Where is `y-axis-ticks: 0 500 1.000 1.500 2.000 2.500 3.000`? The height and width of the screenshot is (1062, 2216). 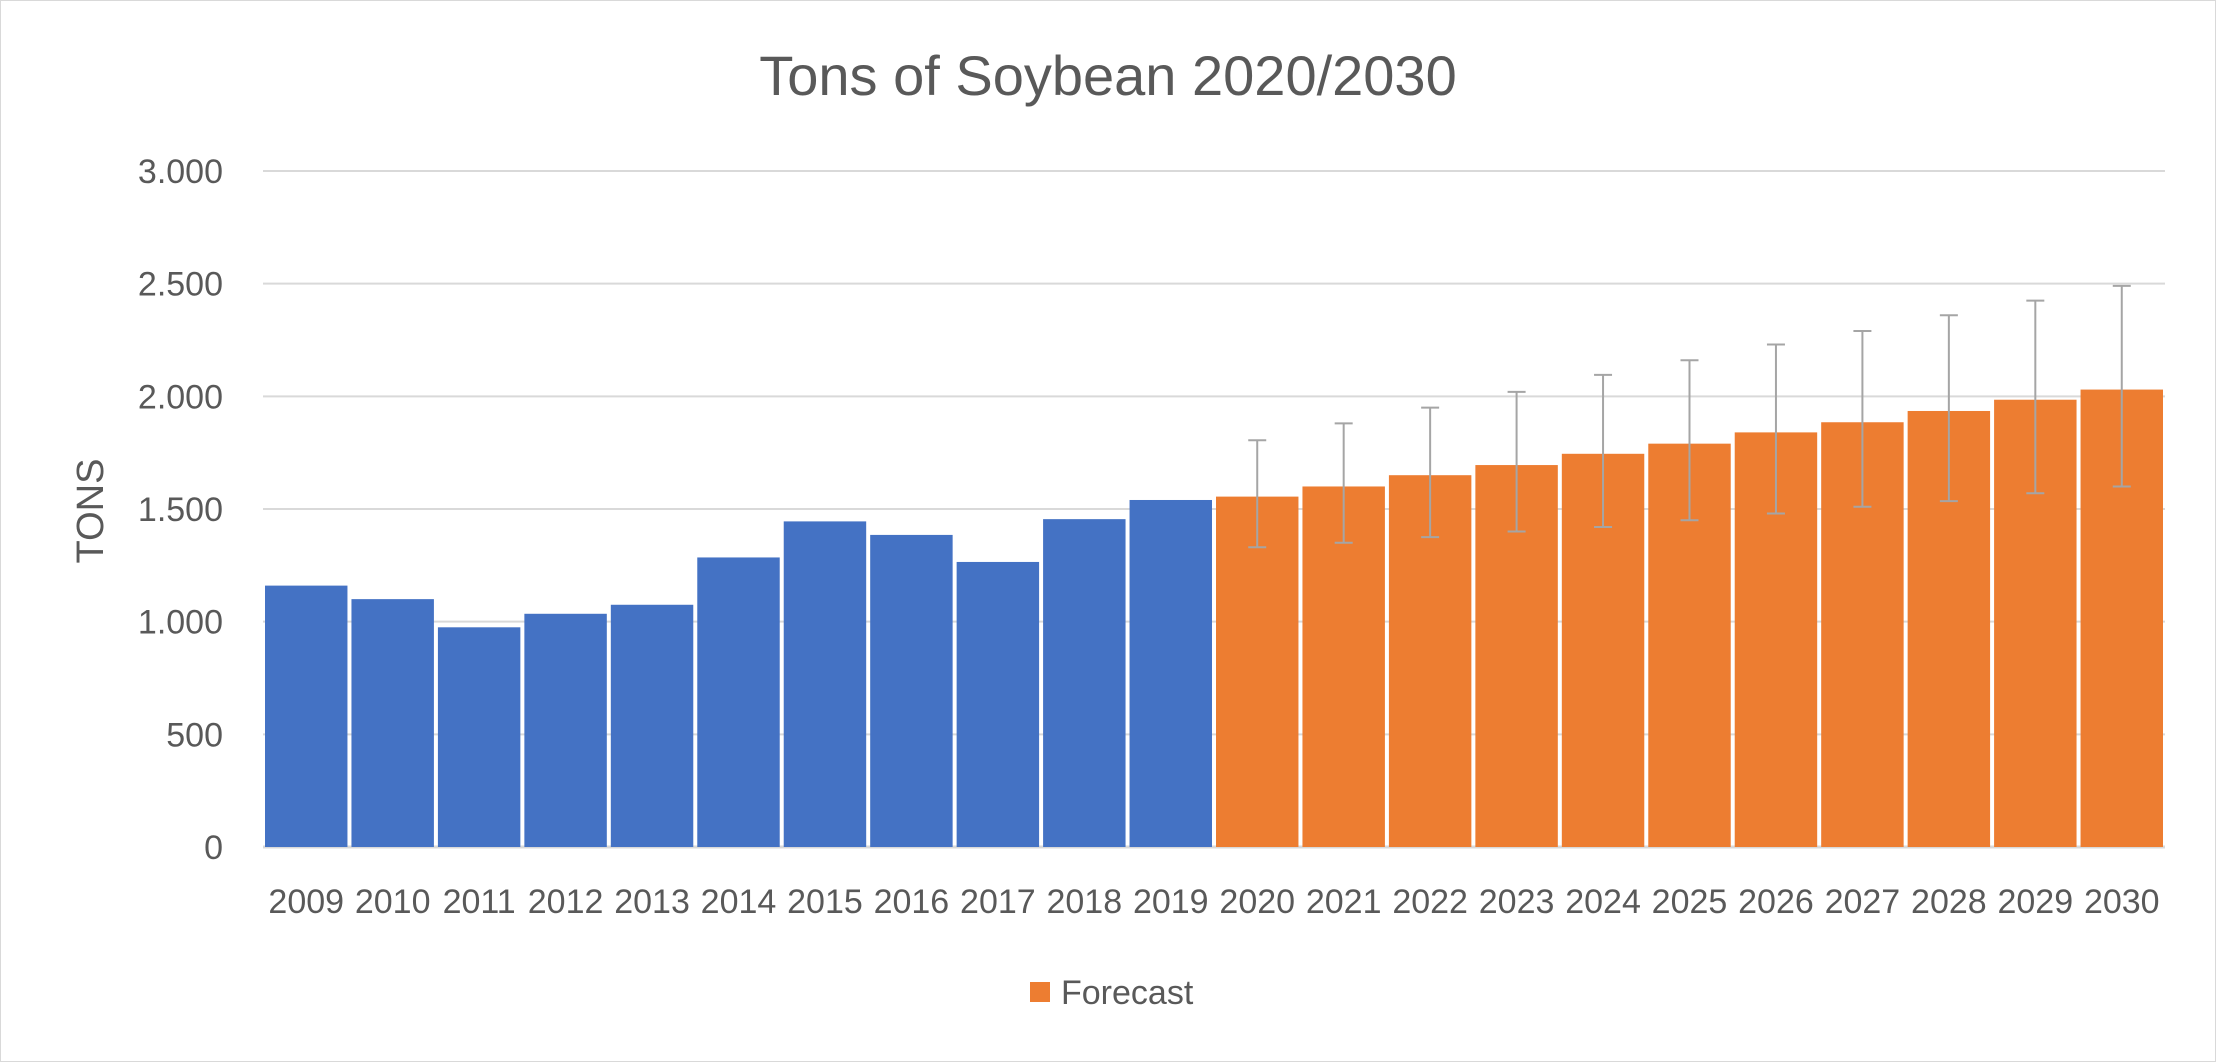 y-axis-ticks: 0 500 1.000 1.500 2.000 2.500 3.000 is located at coordinates (180, 510).